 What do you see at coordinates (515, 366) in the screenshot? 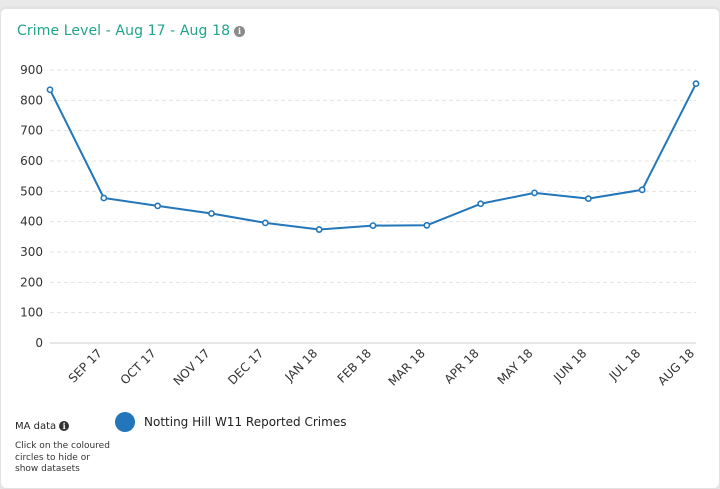
I see `x-tick-label: MAY 18` at bounding box center [515, 366].